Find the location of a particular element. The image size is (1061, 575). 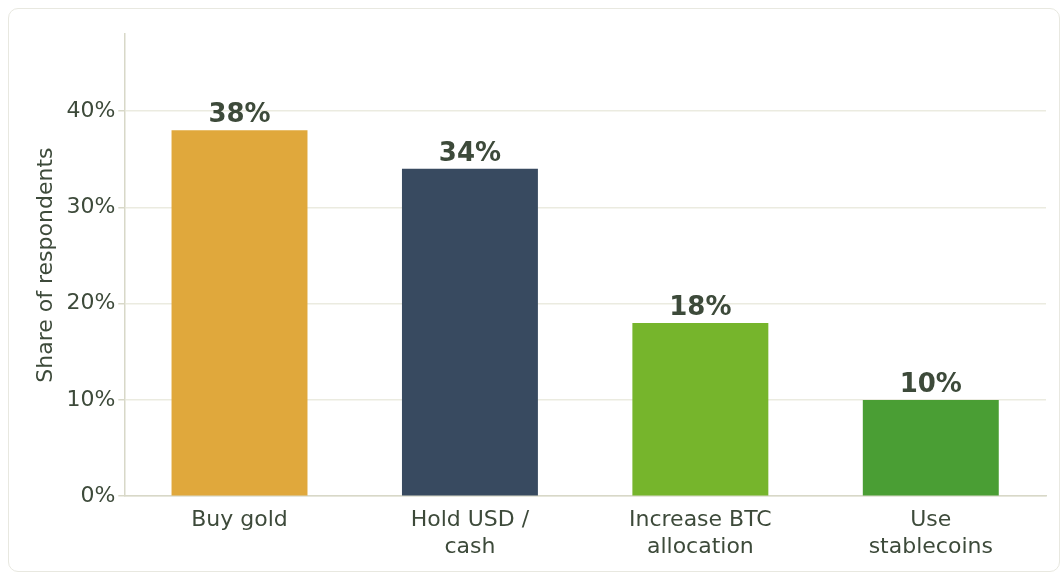

data-label: 38% is located at coordinates (239, 113).